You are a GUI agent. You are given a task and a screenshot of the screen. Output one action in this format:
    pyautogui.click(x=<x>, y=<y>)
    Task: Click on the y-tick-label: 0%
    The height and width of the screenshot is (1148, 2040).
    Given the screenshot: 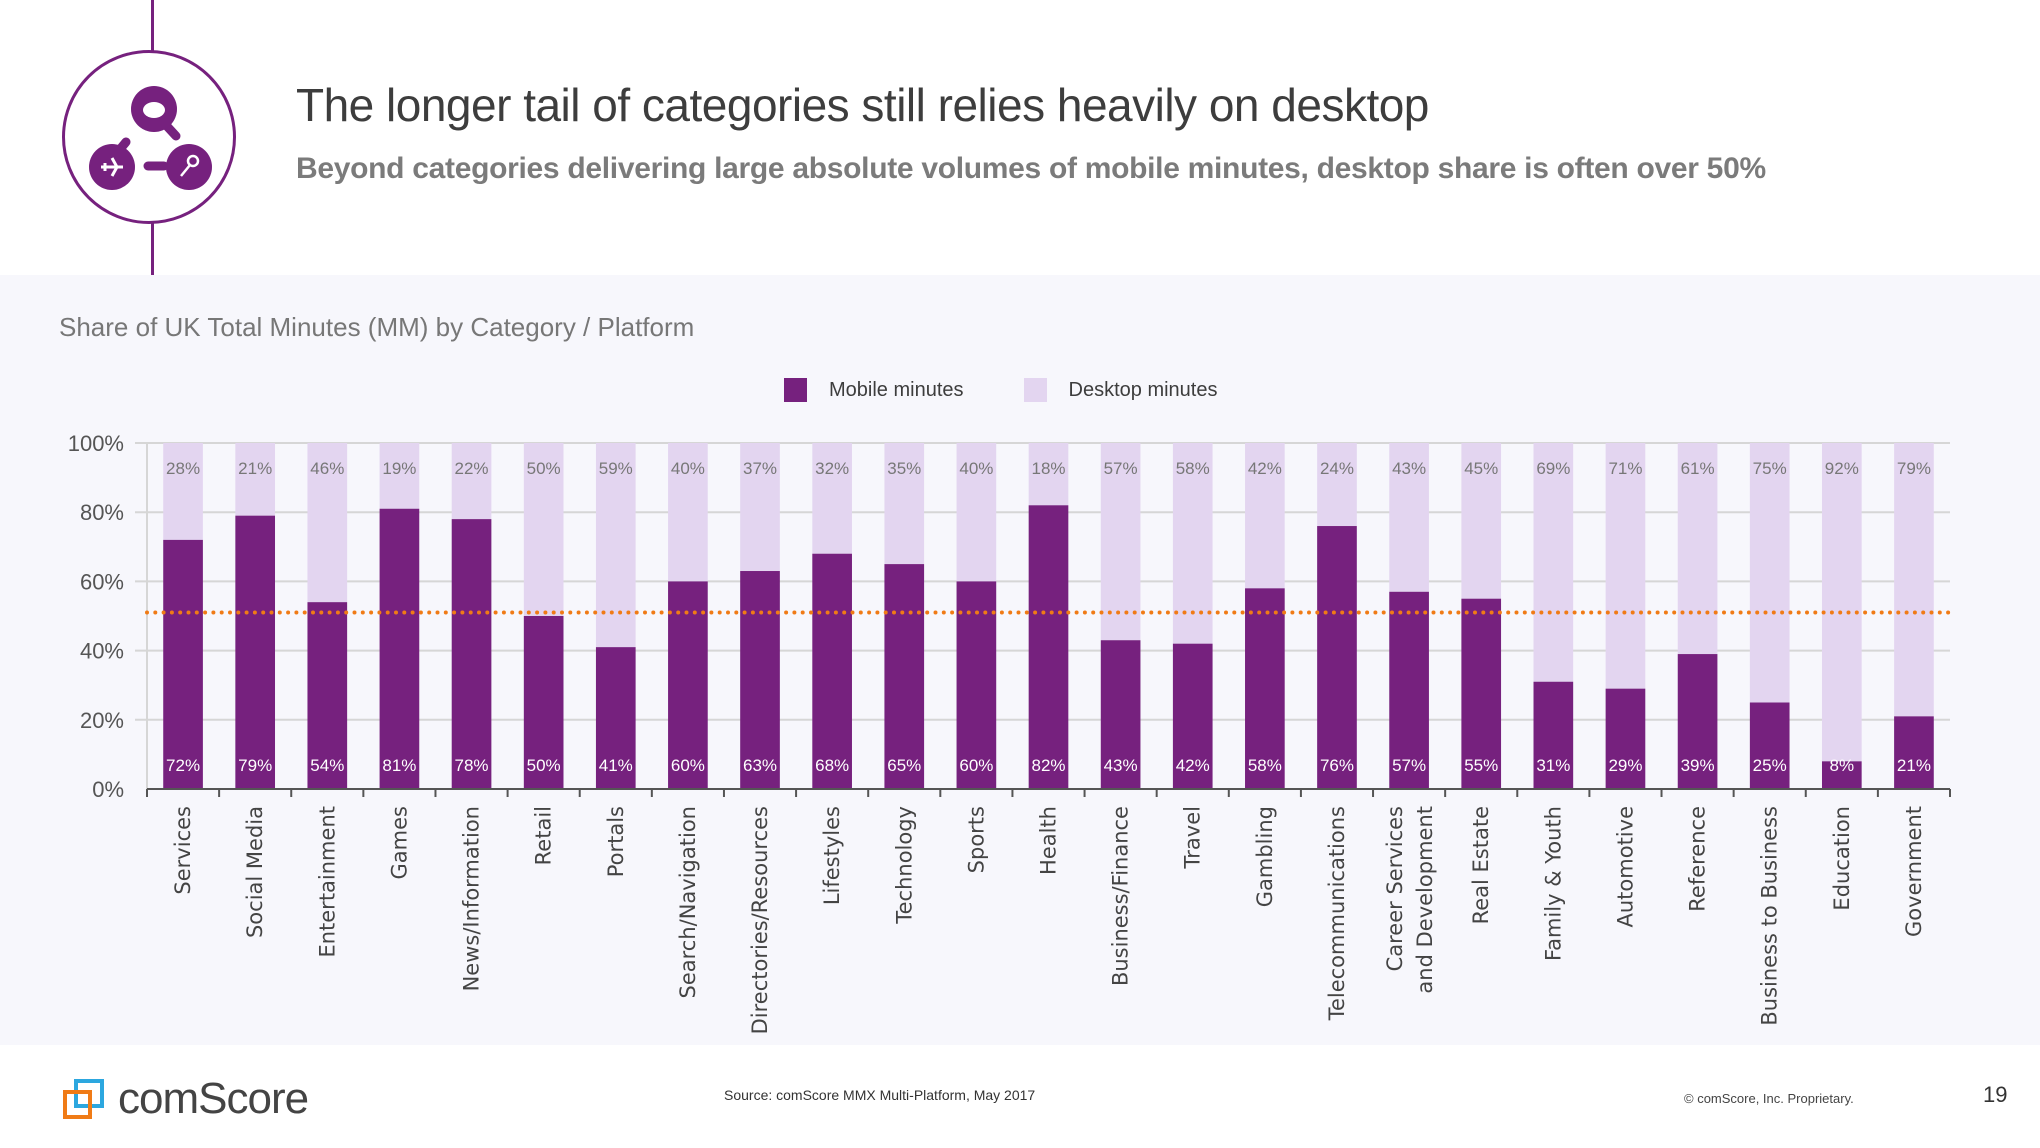 What is the action you would take?
    pyautogui.click(x=108, y=789)
    